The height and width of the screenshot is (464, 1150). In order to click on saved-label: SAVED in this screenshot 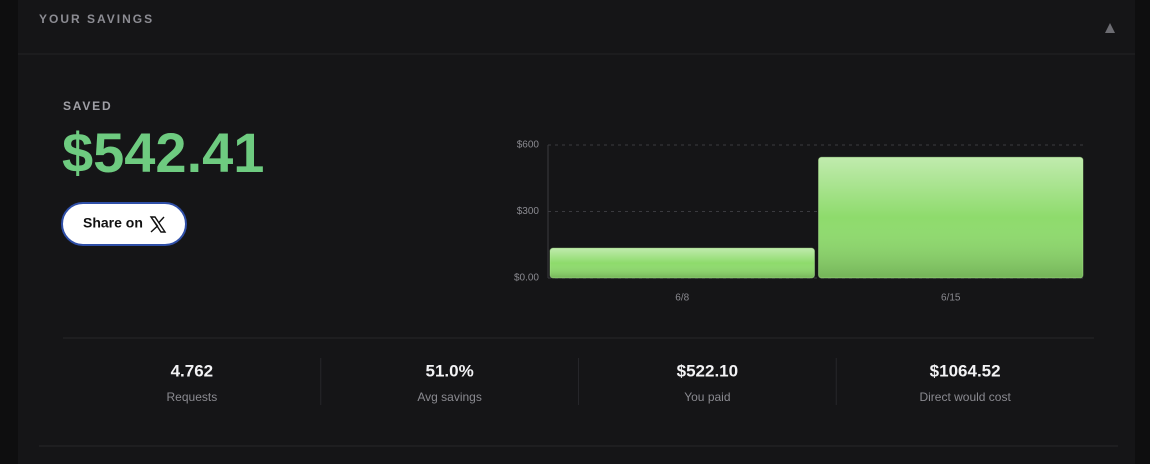, I will do `click(87, 106)`.